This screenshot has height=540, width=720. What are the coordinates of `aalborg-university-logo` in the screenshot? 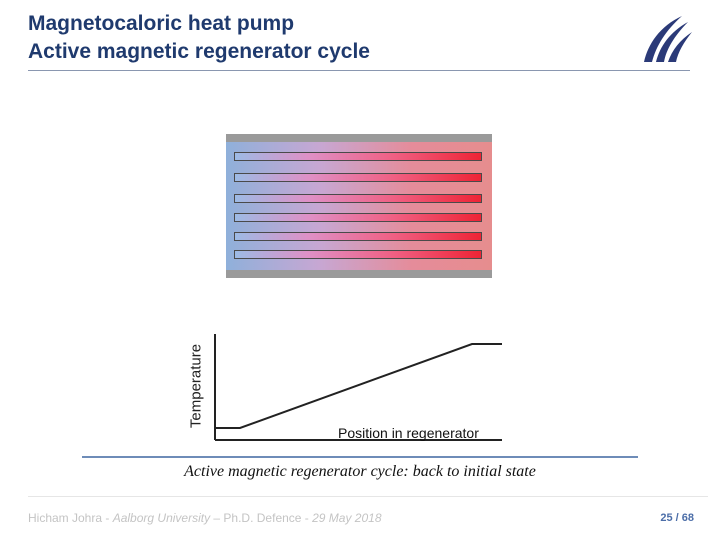 It's located at (668, 39).